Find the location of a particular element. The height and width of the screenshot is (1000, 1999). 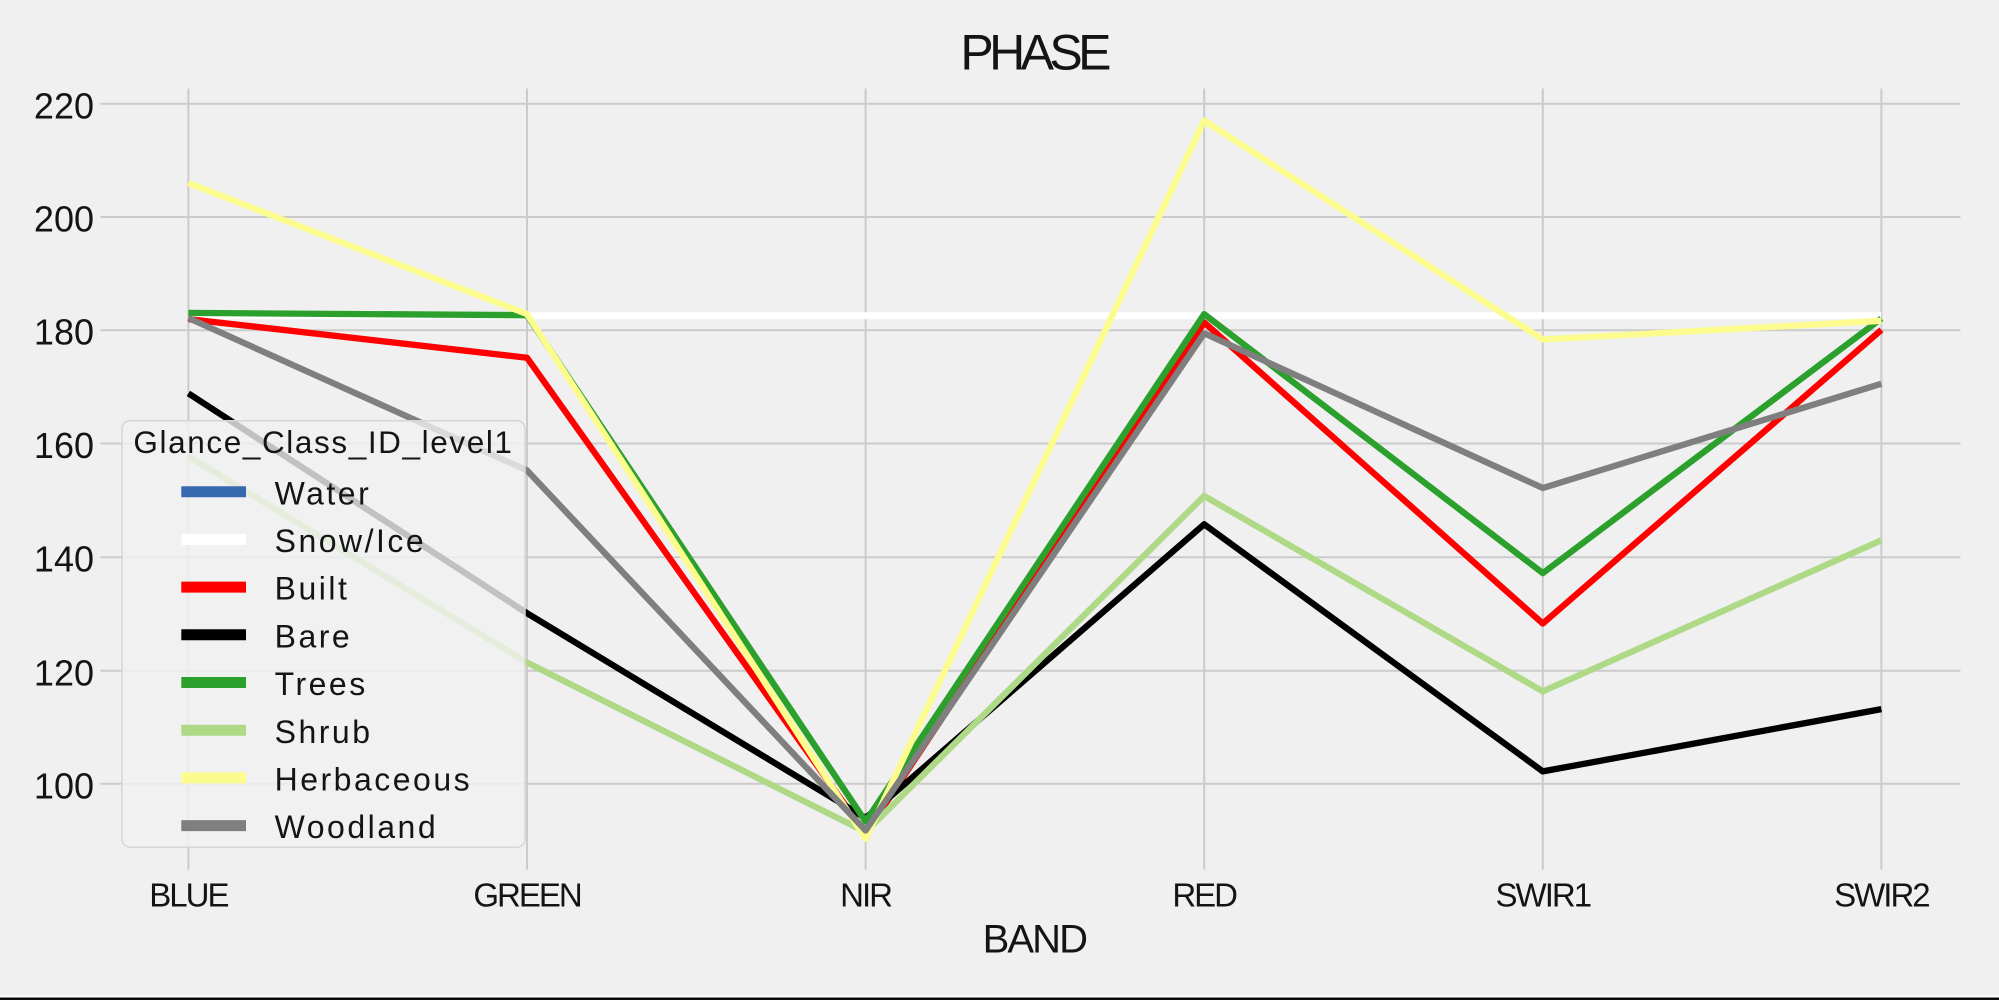

svg-text: PHASE is located at coordinates (1035, 53).